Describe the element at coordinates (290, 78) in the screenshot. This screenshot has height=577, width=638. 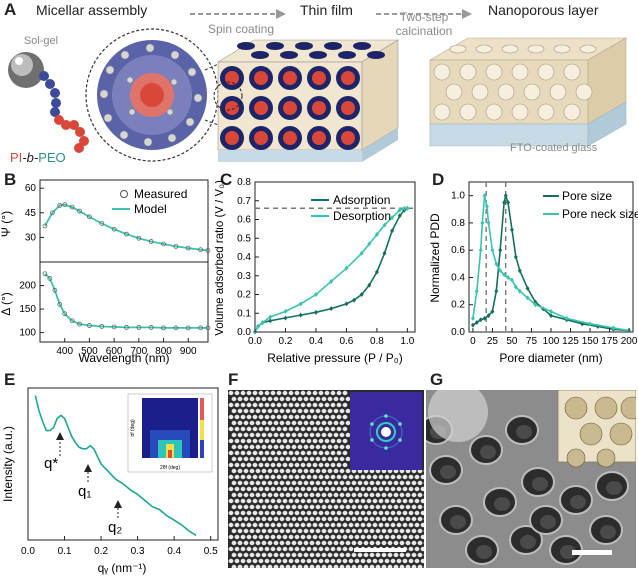
I see `film-pore-core` at that location.